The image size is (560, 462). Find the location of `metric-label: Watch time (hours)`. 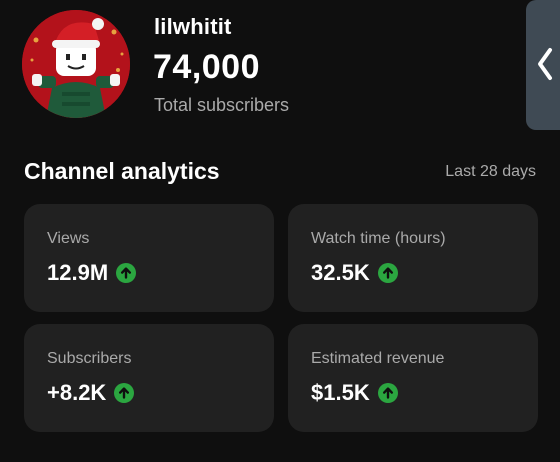

metric-label: Watch time (hours) is located at coordinates (378, 238).